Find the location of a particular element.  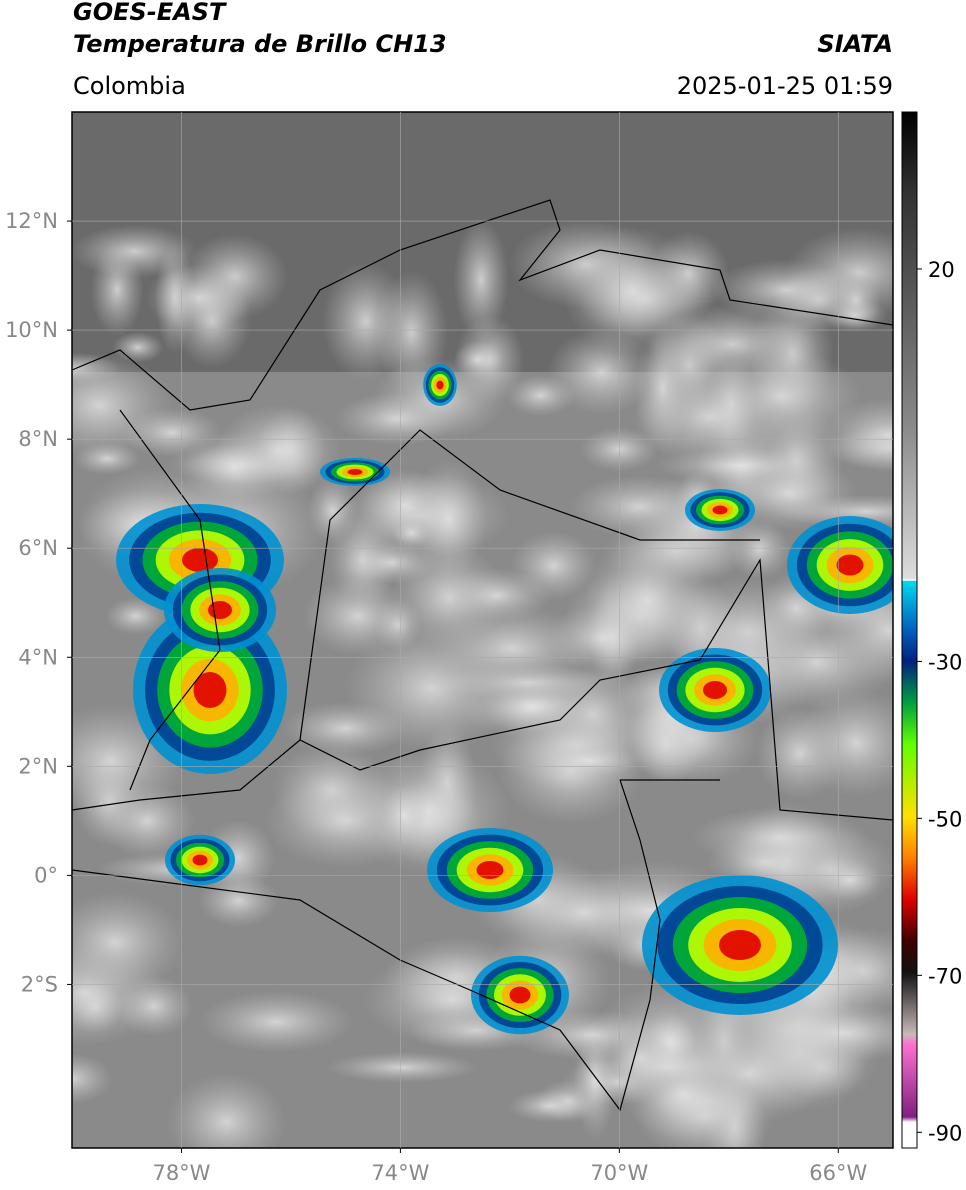

colorbar-label: -50 is located at coordinates (945, 819).